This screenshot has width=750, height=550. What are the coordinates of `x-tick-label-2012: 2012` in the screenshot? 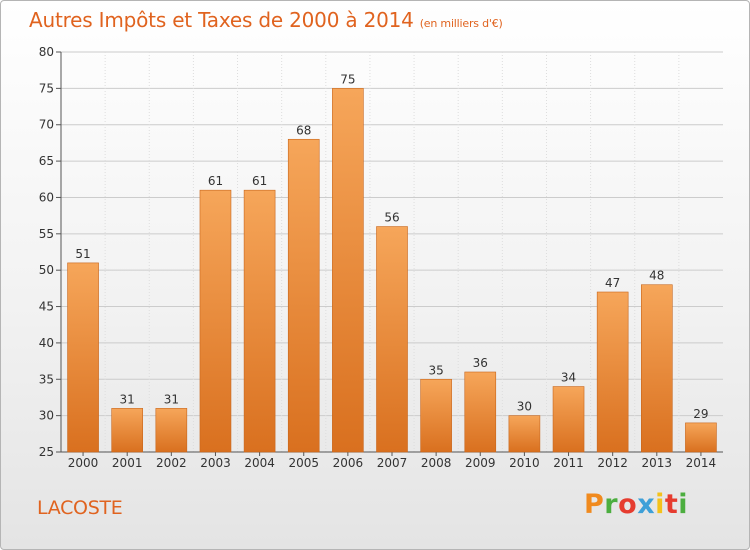 It's located at (612, 463).